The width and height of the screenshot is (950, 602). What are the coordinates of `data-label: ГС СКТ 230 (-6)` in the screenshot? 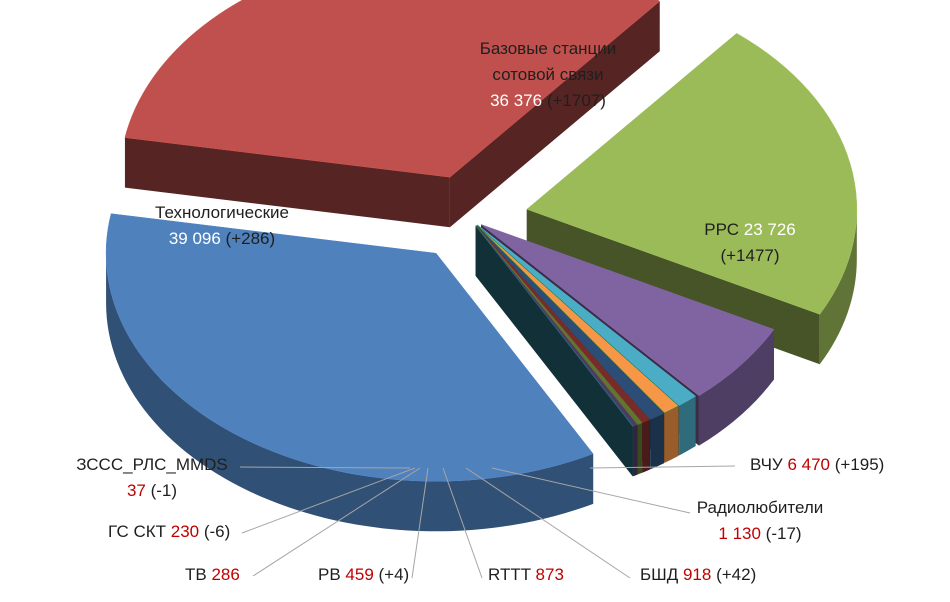 It's located at (169, 531).